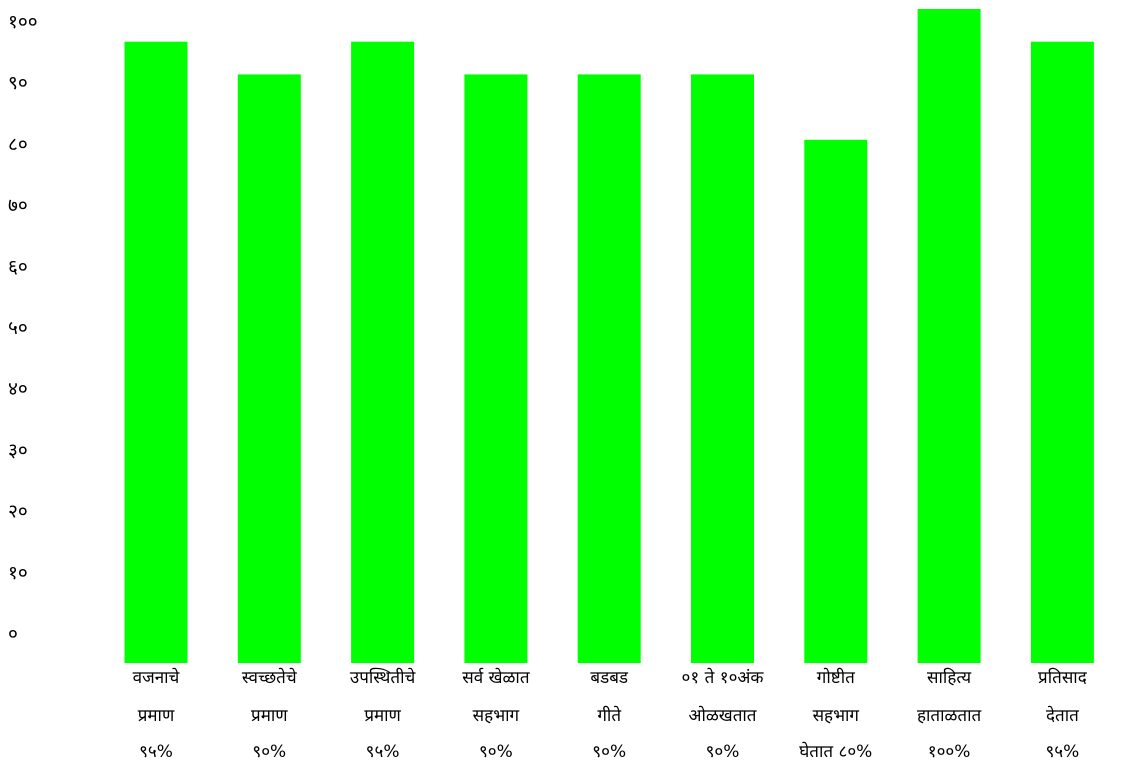 This screenshot has width=1127, height=767. What do you see at coordinates (13, 634) in the screenshot?
I see `y-tick-label: ०` at bounding box center [13, 634].